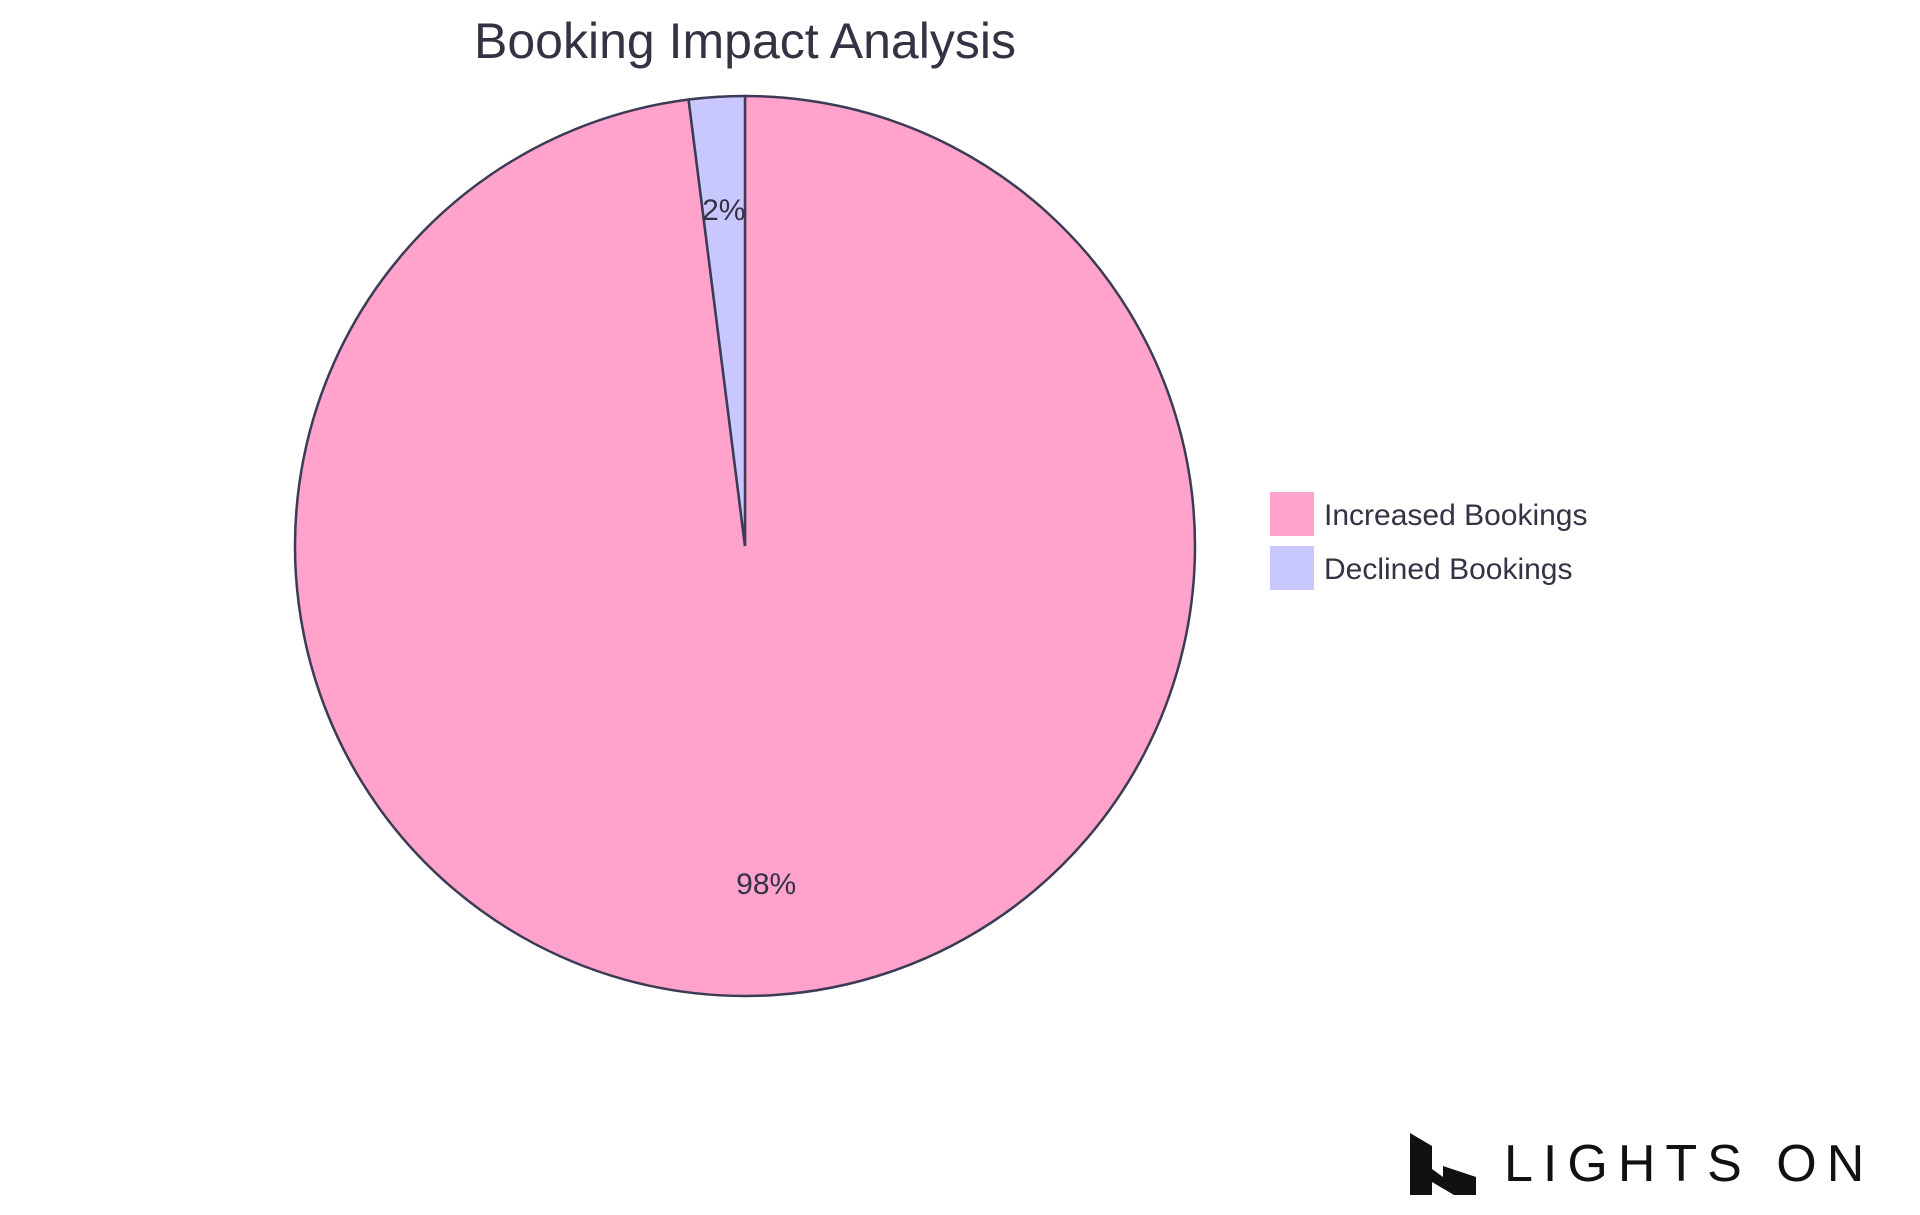  I want to click on pie-slice-declined-bookings, so click(717, 320).